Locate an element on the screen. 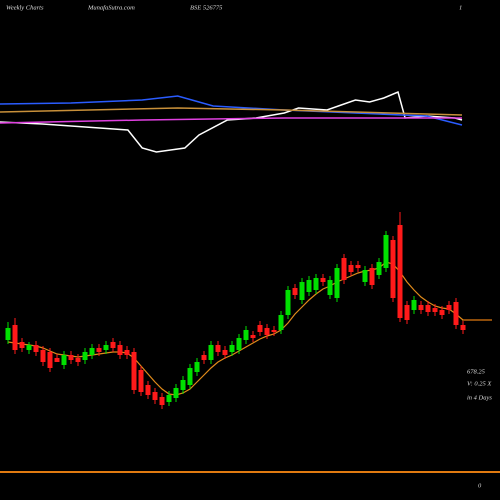 Image resolution: width=500 pixels, height=500 pixels. header-right: 1 is located at coordinates (460, 7).